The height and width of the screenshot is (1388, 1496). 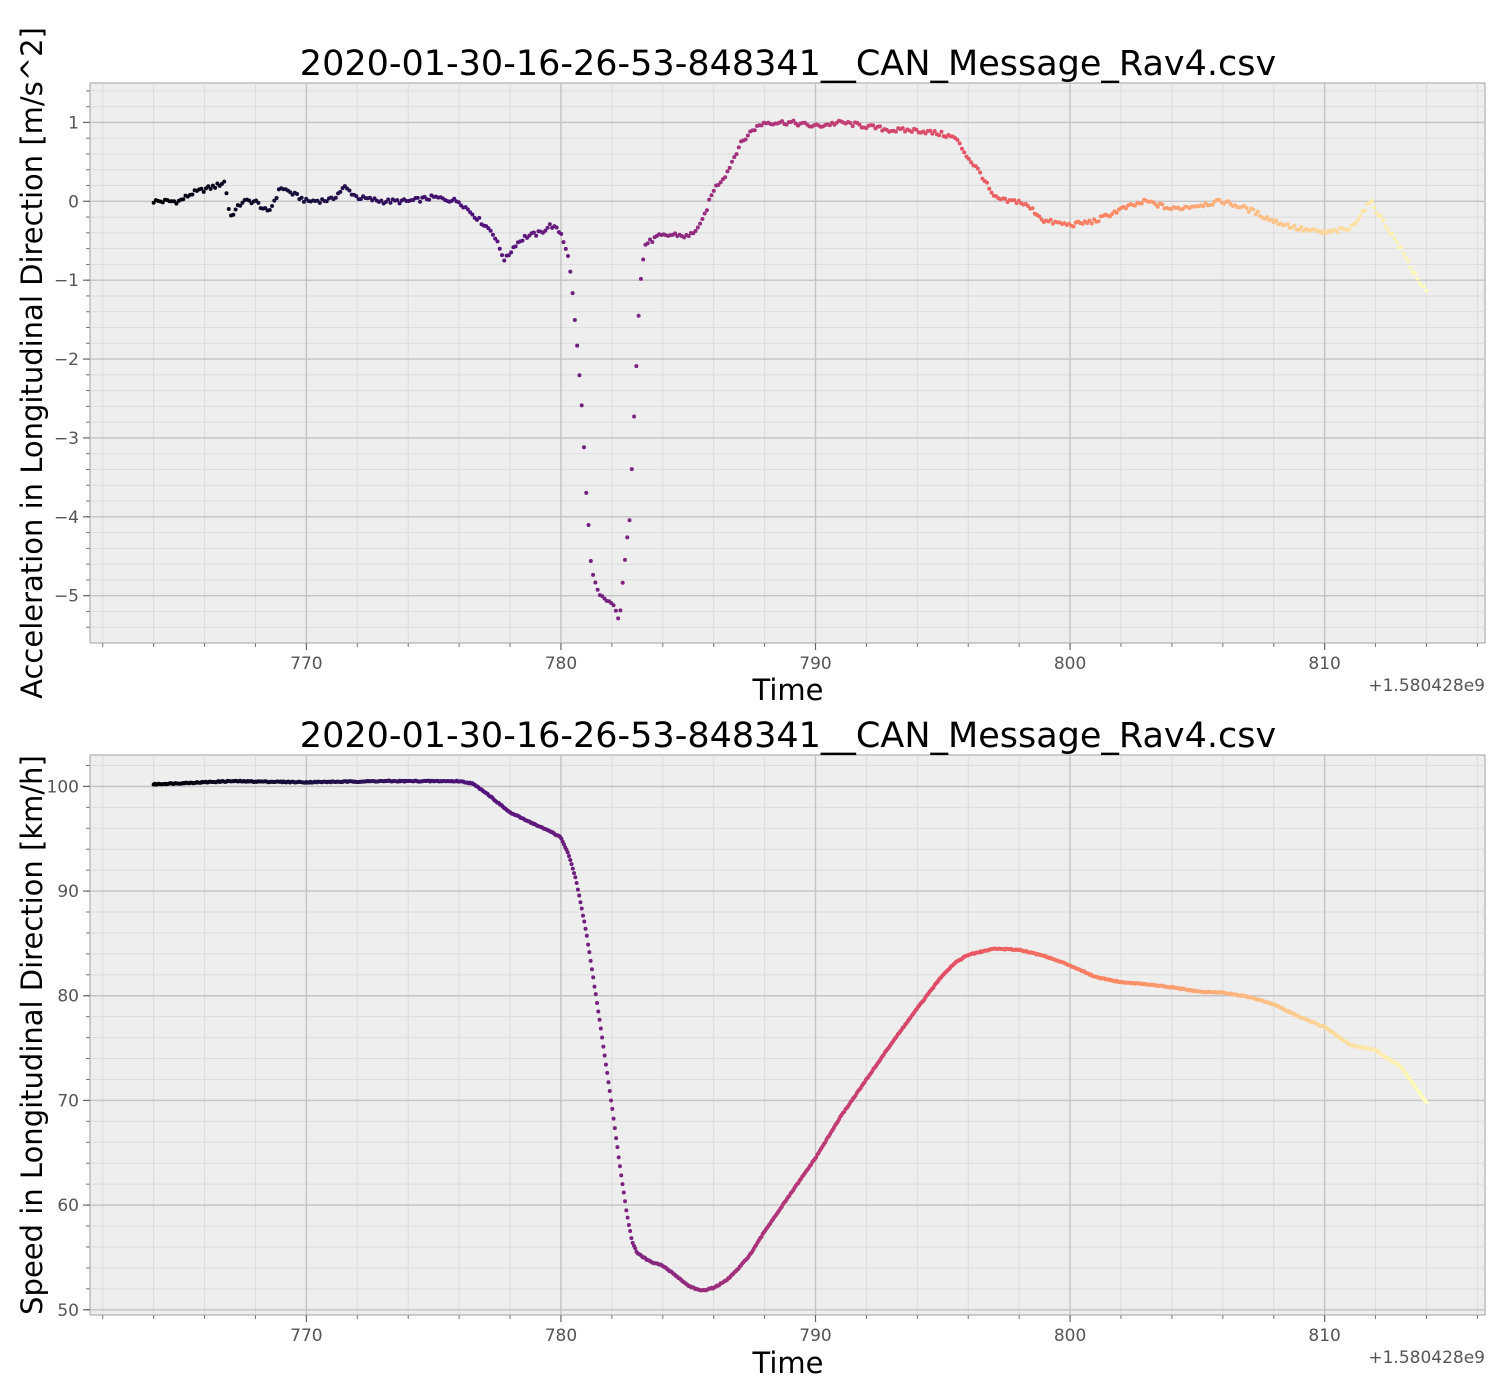 I want to click on y-tick-label: −5, so click(x=66, y=597).